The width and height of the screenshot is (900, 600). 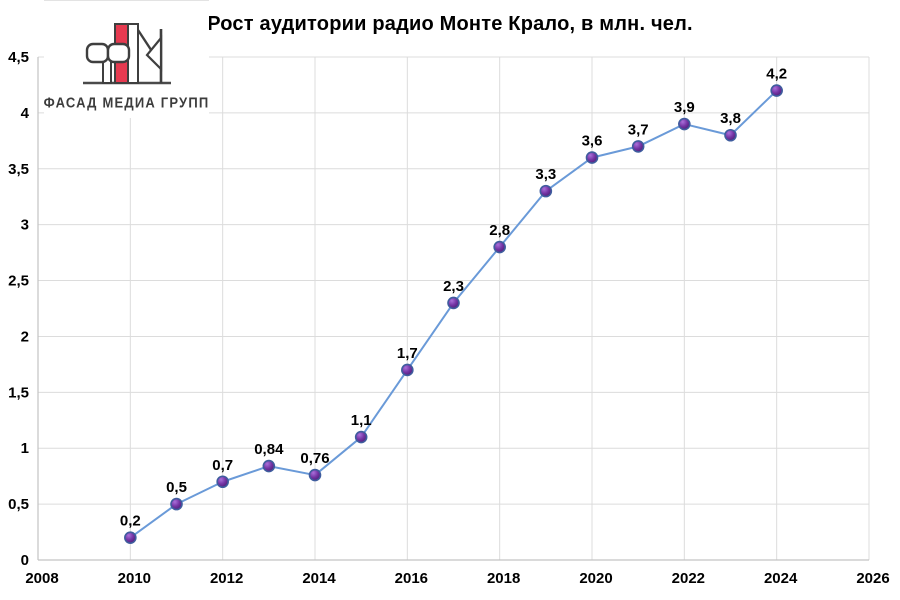 I want to click on y-tick-label: 0, so click(x=25, y=560).